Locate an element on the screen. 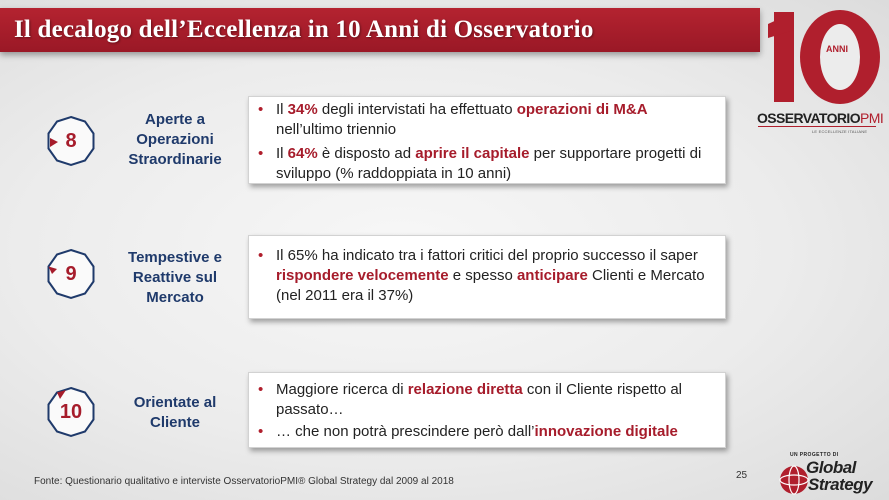  plain-text: Clienti e Mercato (nel 2011 era il 37%) is located at coordinates (490, 285).